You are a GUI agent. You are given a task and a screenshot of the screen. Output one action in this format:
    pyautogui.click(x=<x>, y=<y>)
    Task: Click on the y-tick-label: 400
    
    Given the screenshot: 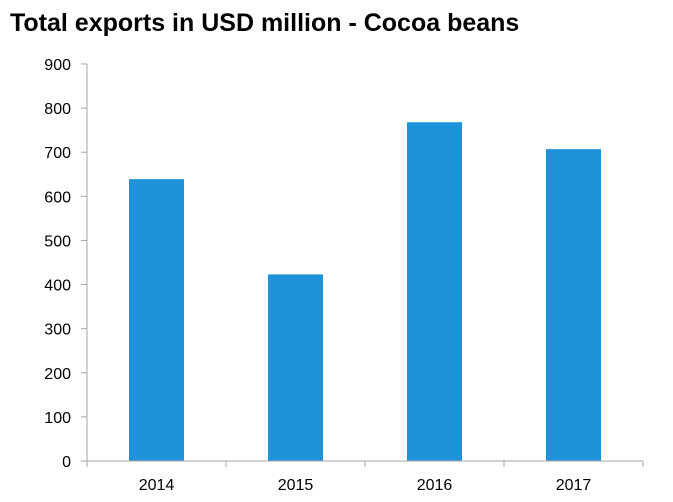 What is the action you would take?
    pyautogui.click(x=57, y=286)
    